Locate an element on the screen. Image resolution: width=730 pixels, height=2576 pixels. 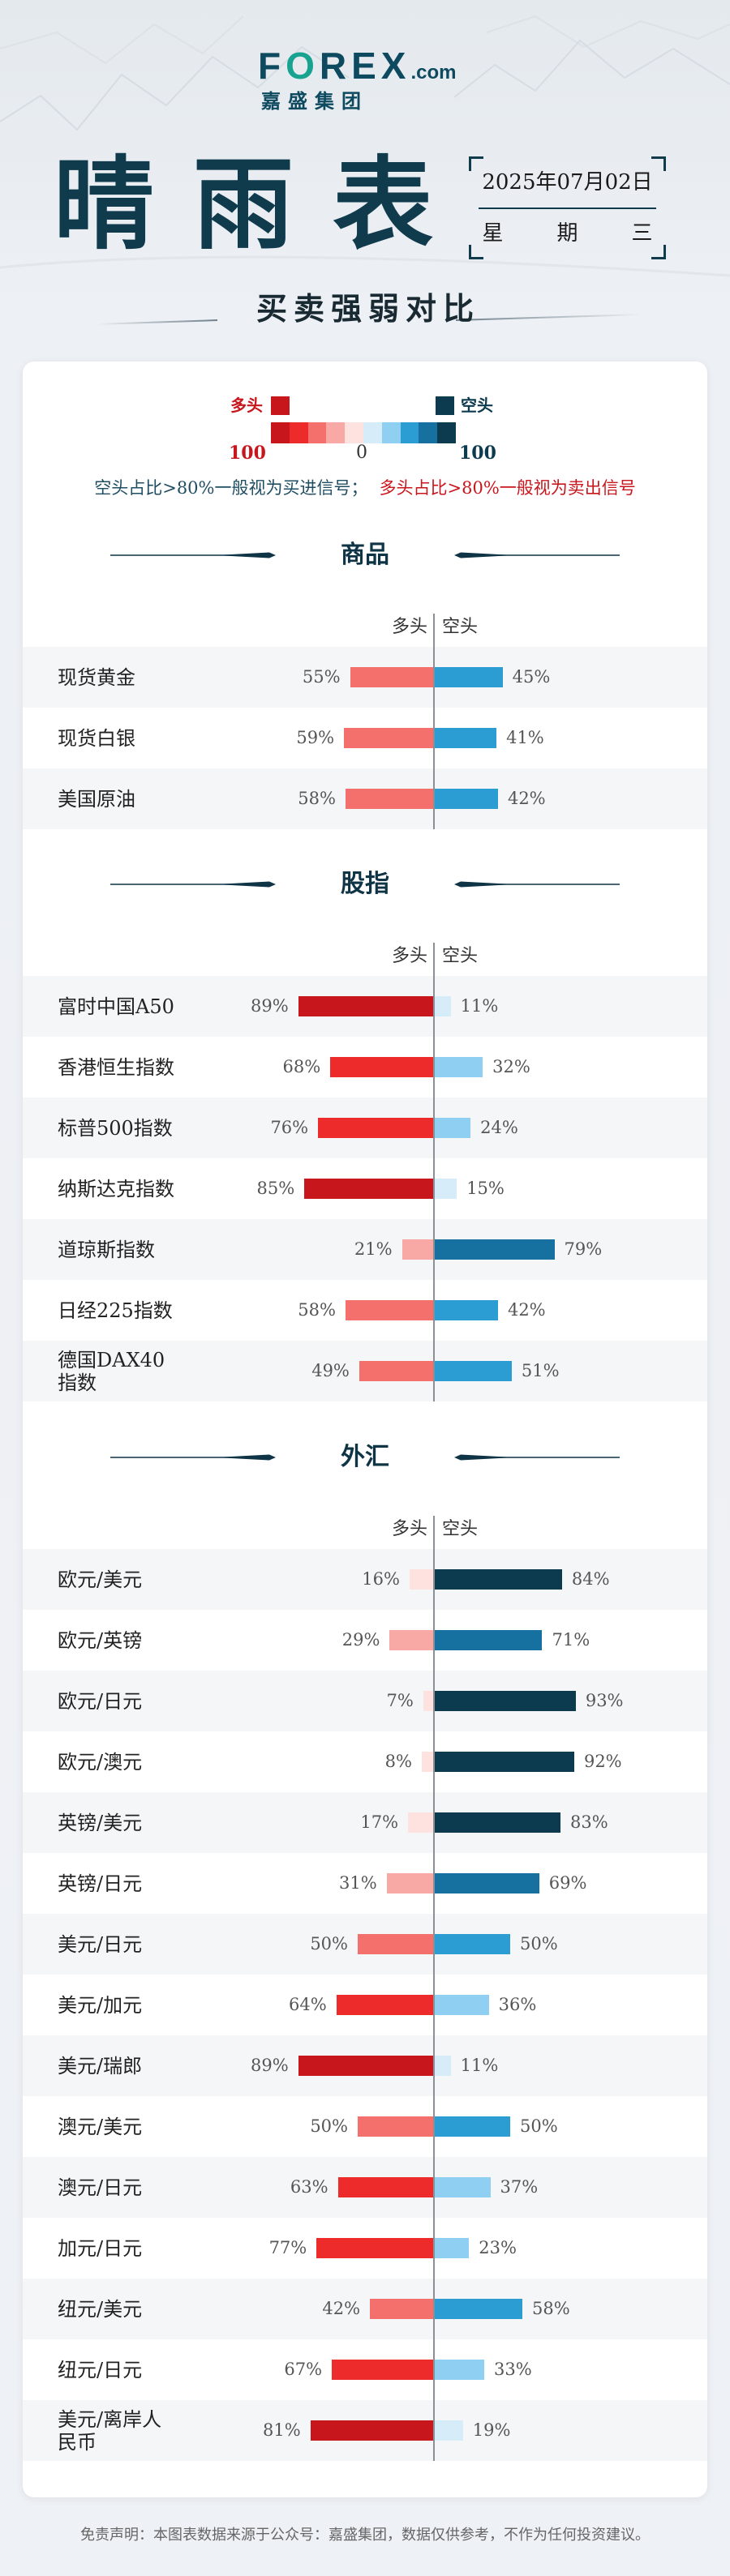
legend-long-swatch is located at coordinates (281, 405).